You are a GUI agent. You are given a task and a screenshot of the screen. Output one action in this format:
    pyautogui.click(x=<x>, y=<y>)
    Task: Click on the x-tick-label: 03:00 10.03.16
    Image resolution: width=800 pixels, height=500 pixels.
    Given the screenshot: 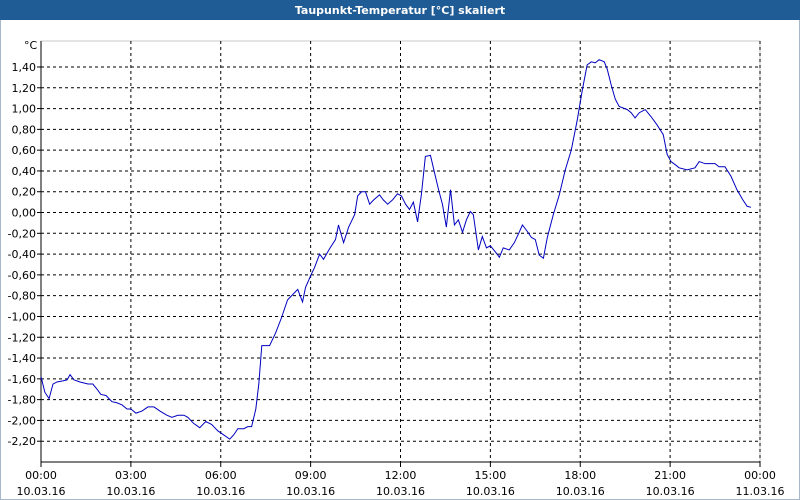 What is the action you would take?
    pyautogui.click(x=130, y=483)
    